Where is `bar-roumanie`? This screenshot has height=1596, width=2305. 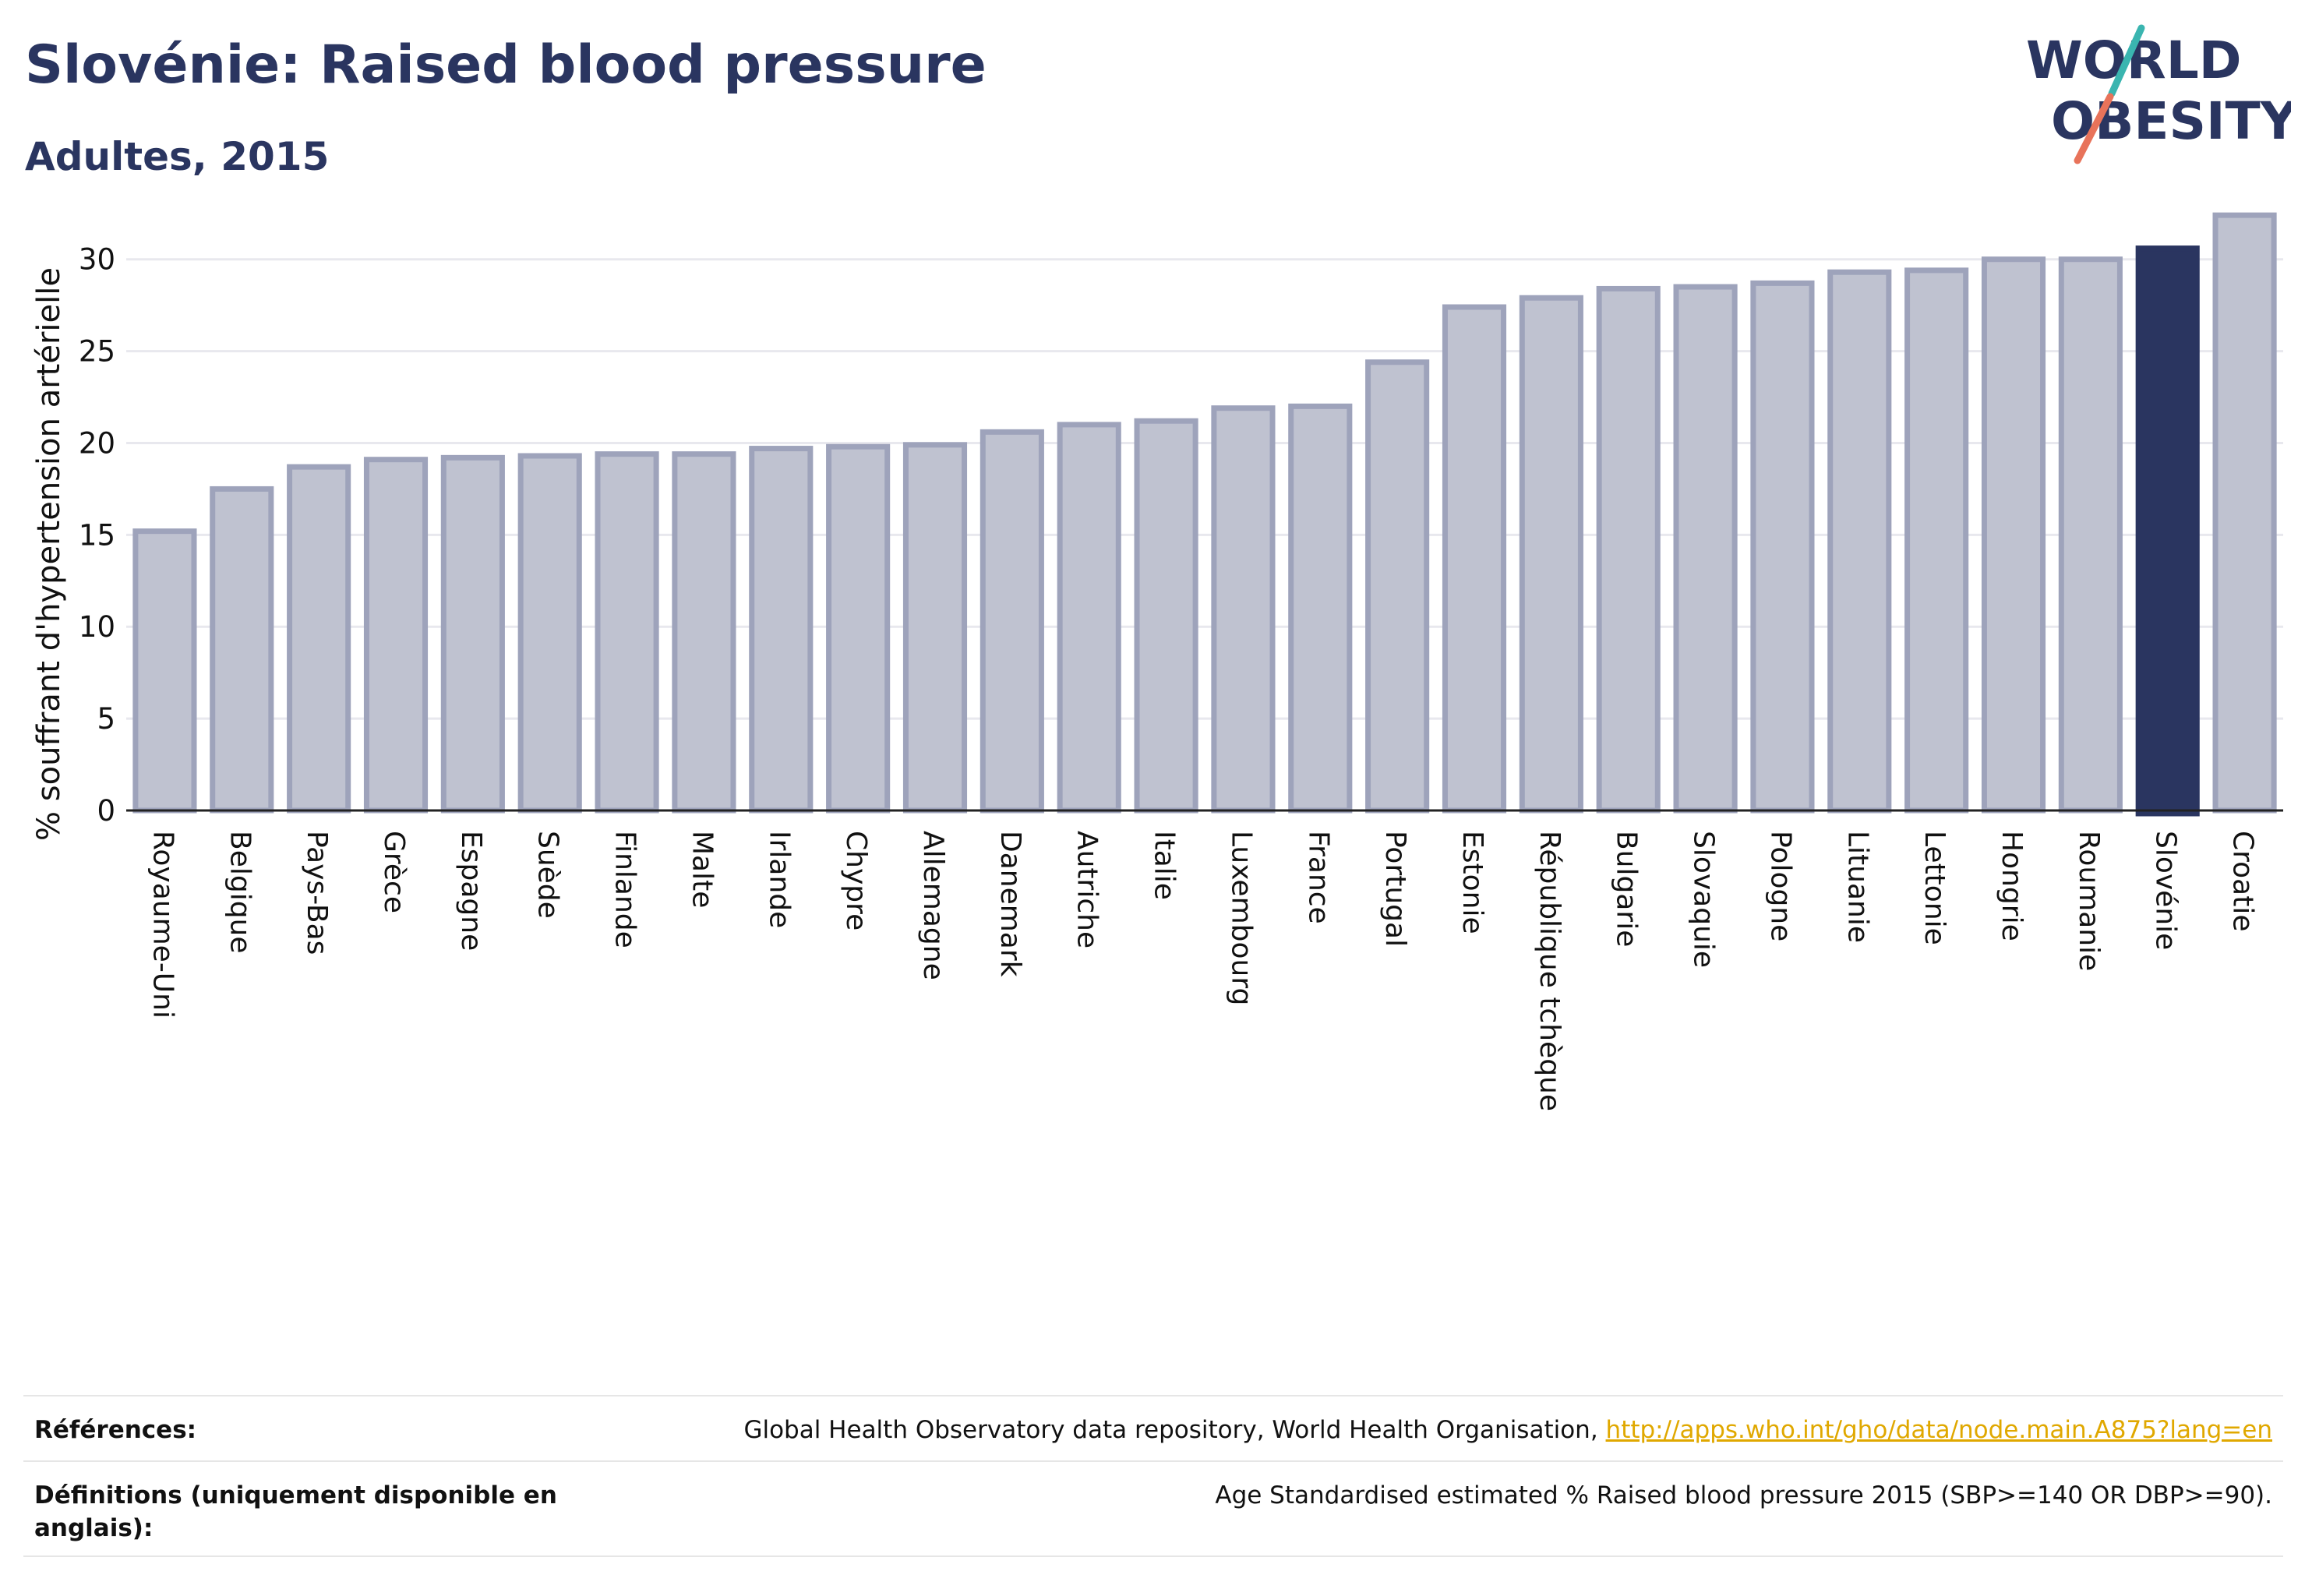
bar-roumanie is located at coordinates (2090, 535).